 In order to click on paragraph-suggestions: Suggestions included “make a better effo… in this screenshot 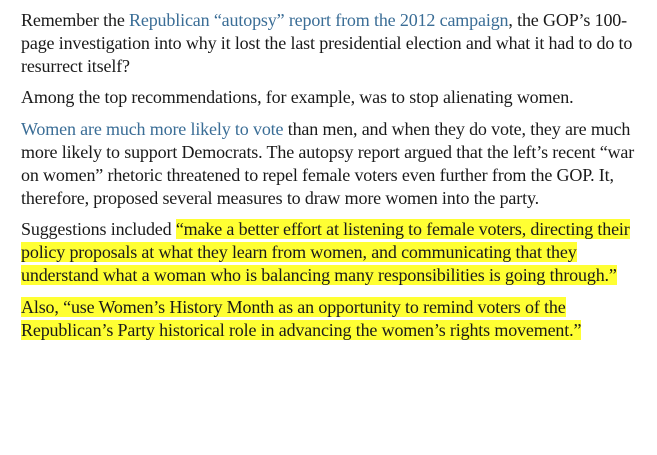, I will do `click(335, 252)`.